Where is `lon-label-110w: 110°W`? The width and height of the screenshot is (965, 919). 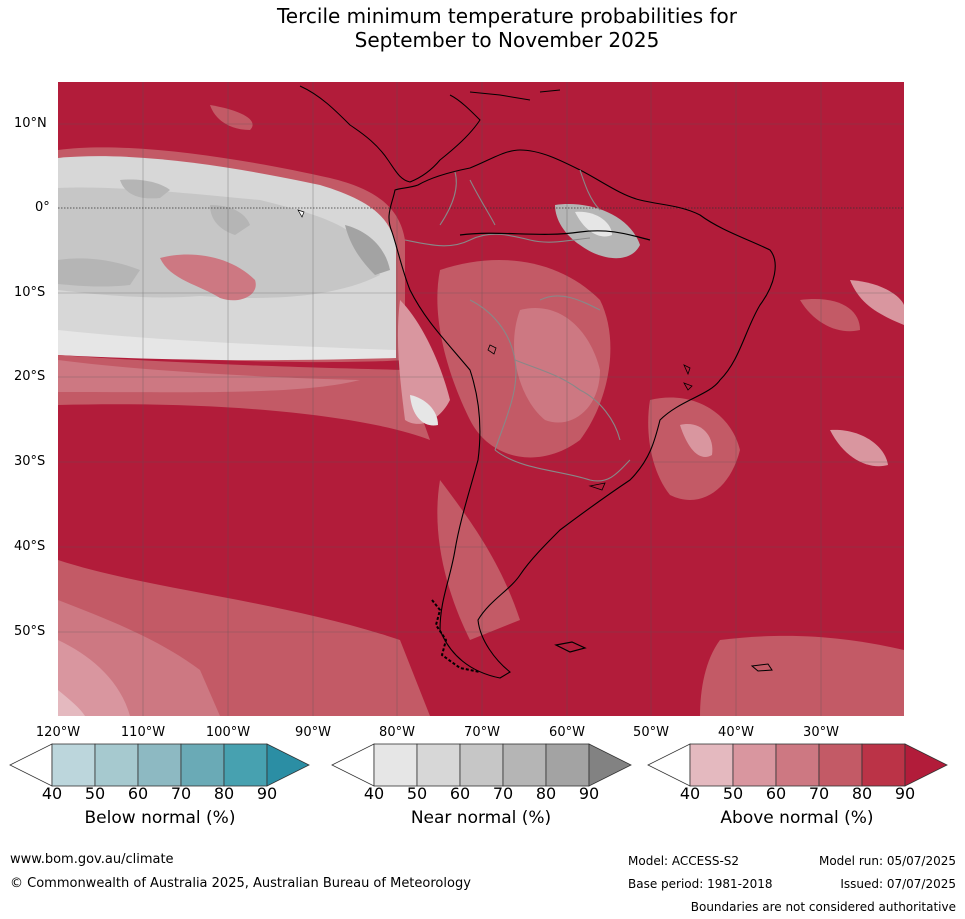 lon-label-110w: 110°W is located at coordinates (143, 732).